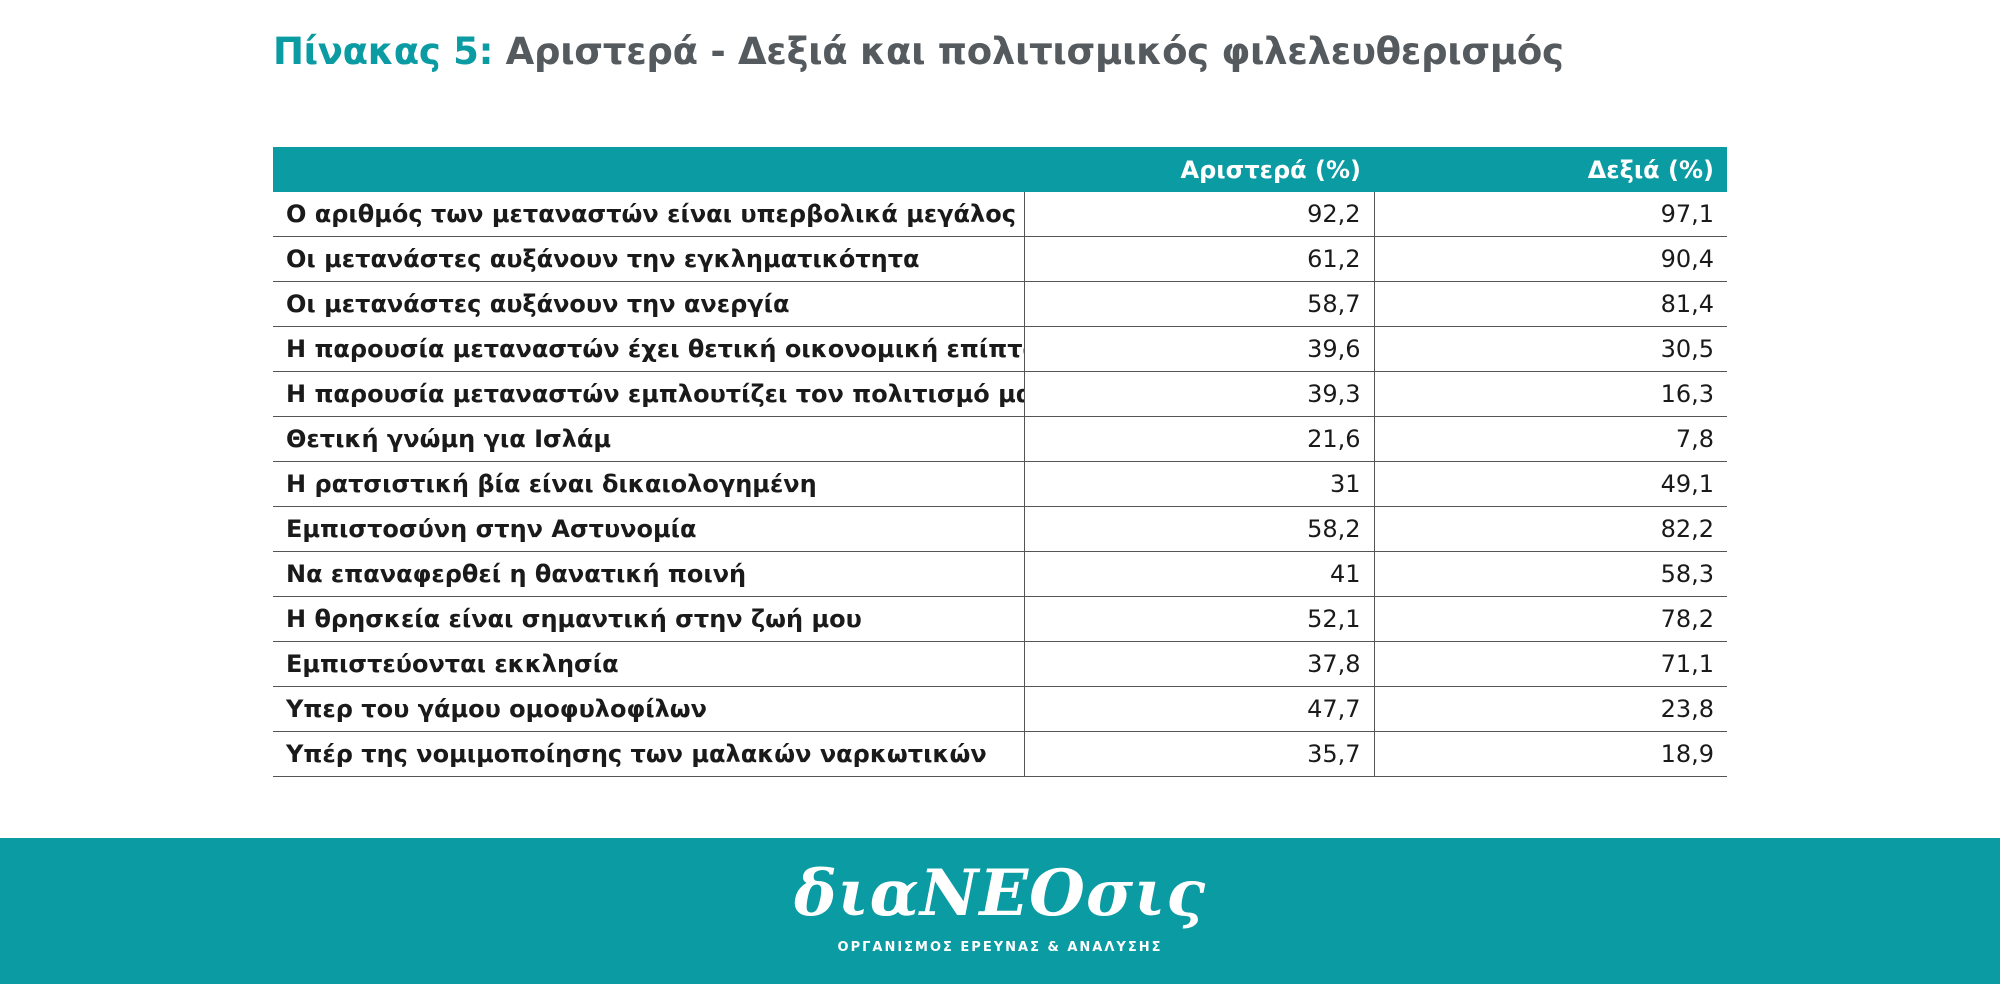  What do you see at coordinates (1199, 214) in the screenshot?
I see `left-value: 92,2` at bounding box center [1199, 214].